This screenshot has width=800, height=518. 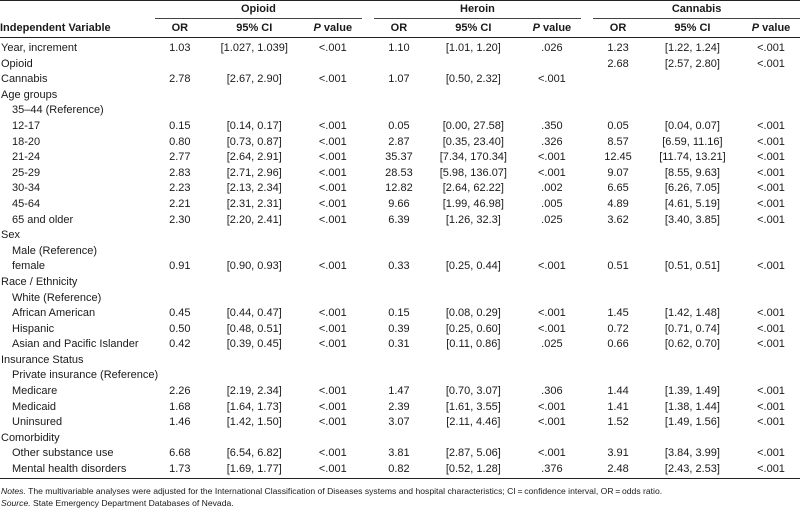 What do you see at coordinates (180, 219) in the screenshot?
I see `opioid-or-cell: 2.30` at bounding box center [180, 219].